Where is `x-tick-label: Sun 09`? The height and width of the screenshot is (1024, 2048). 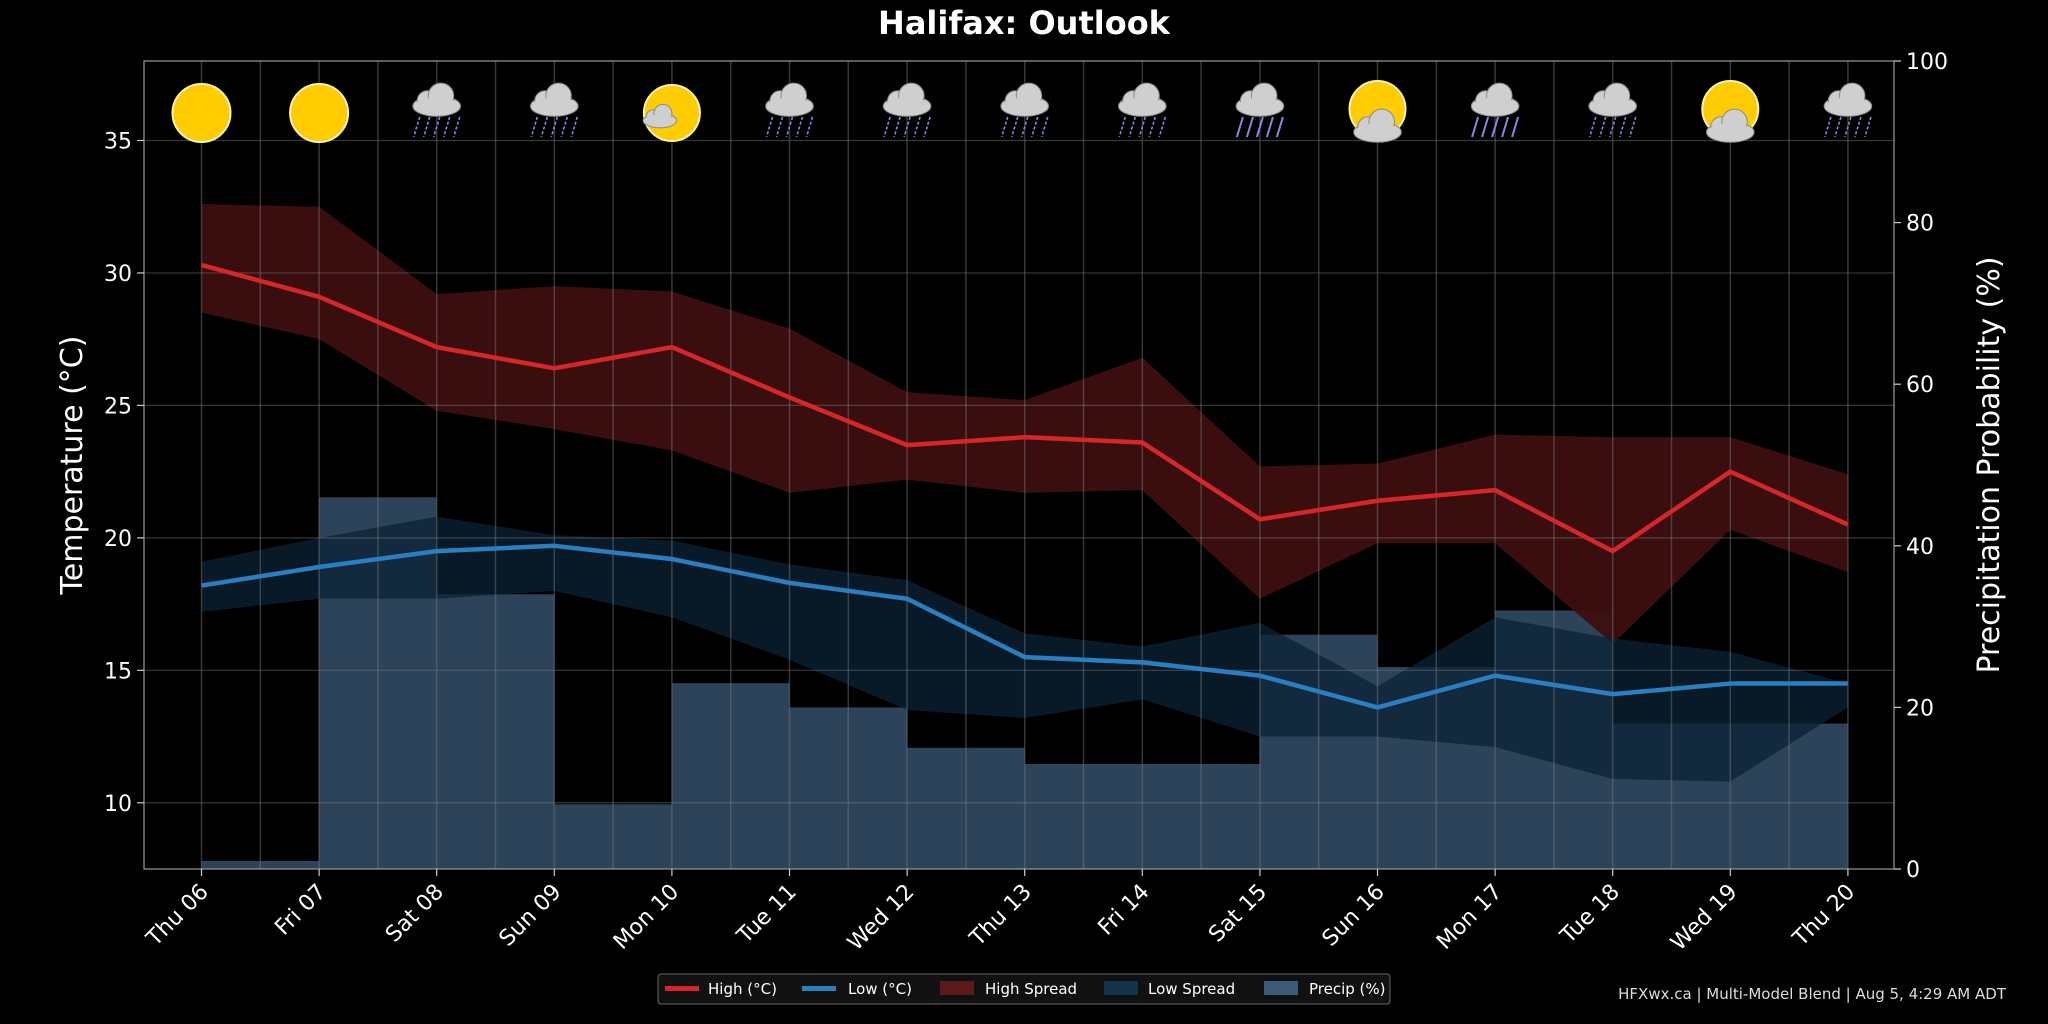 x-tick-label: Sun 09 is located at coordinates (531, 916).